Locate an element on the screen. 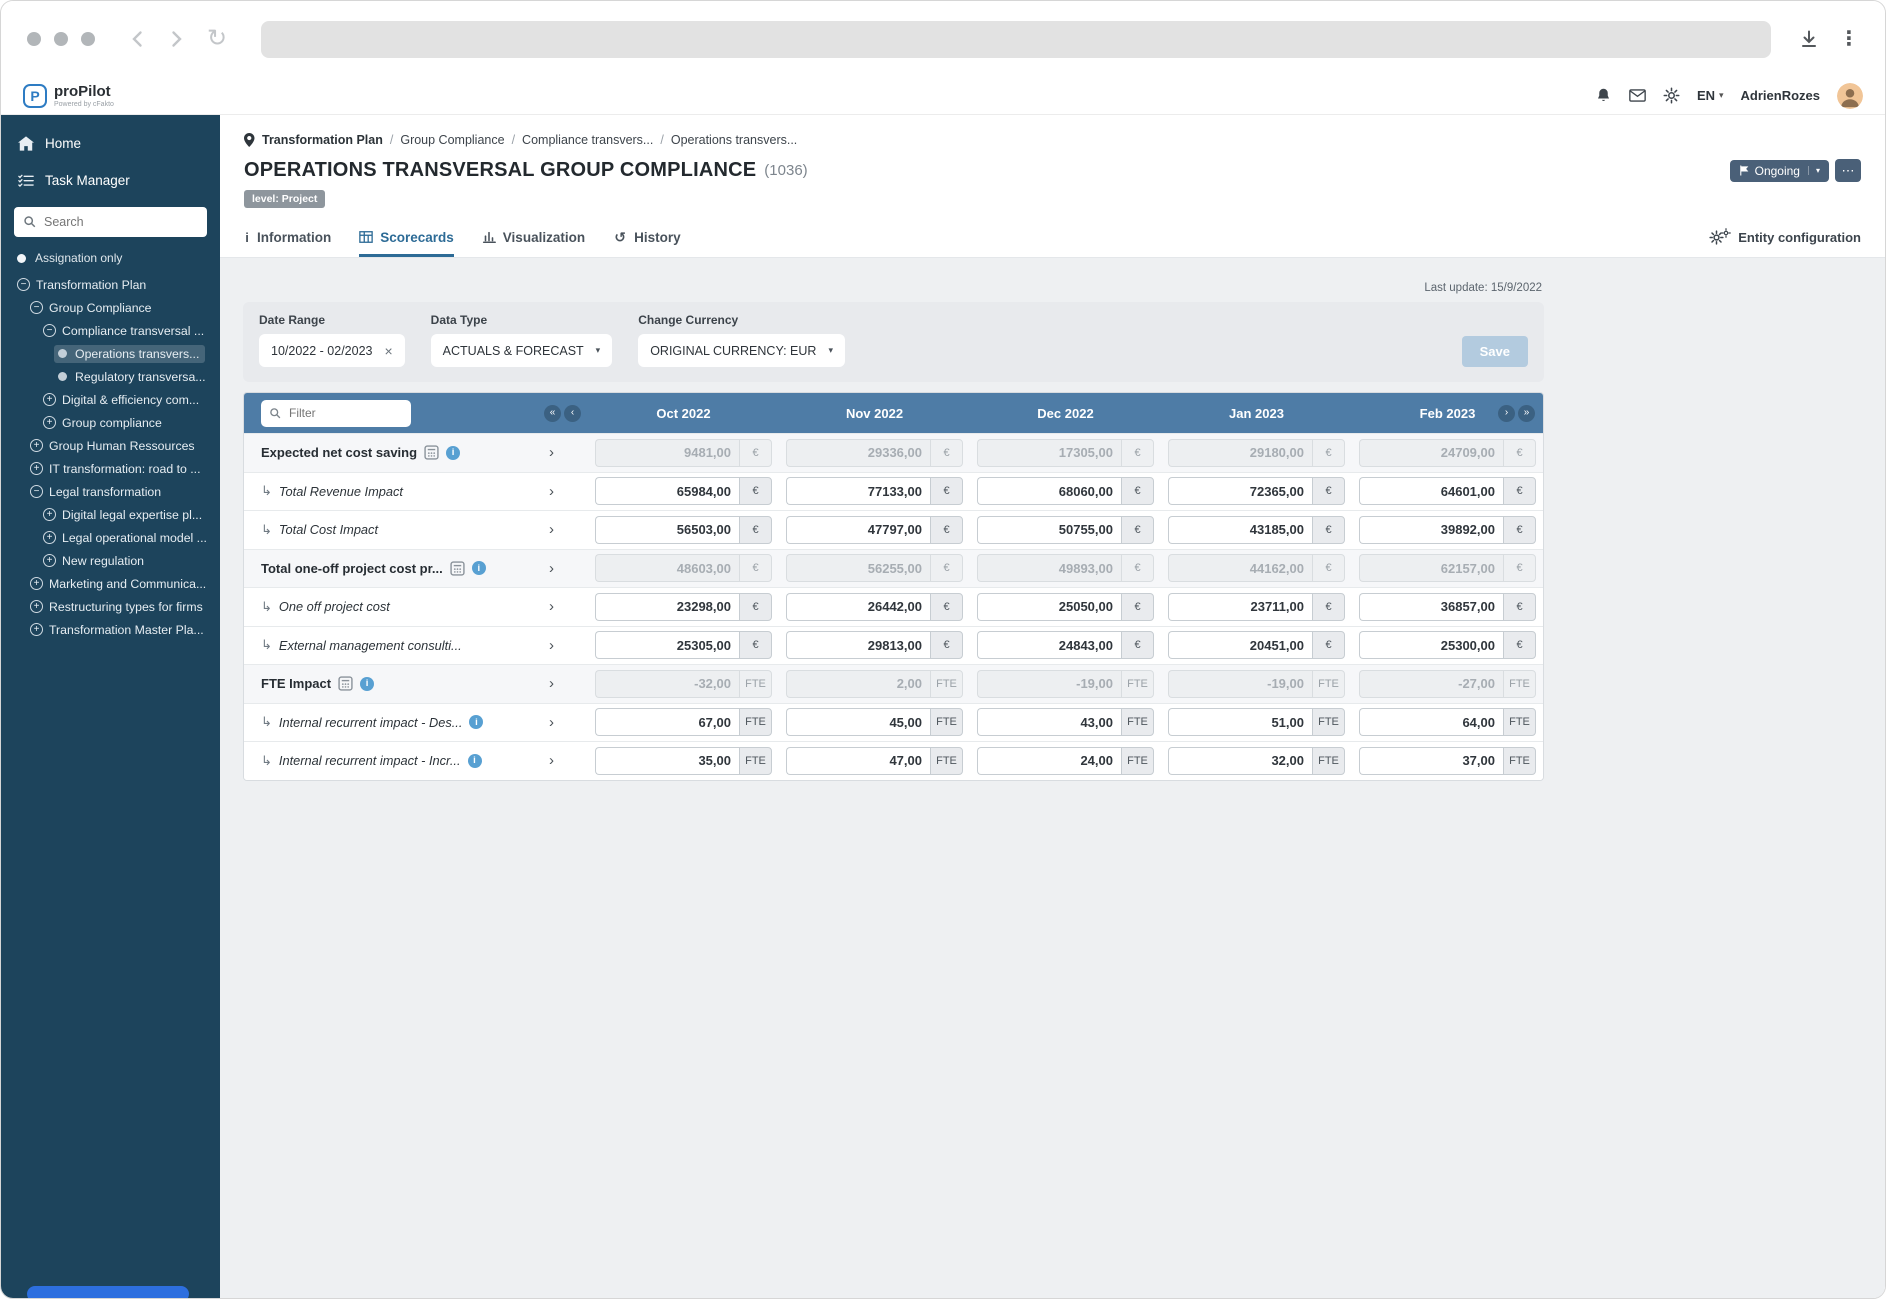 The width and height of the screenshot is (1886, 1299). window-close-icon is located at coordinates (34, 39).